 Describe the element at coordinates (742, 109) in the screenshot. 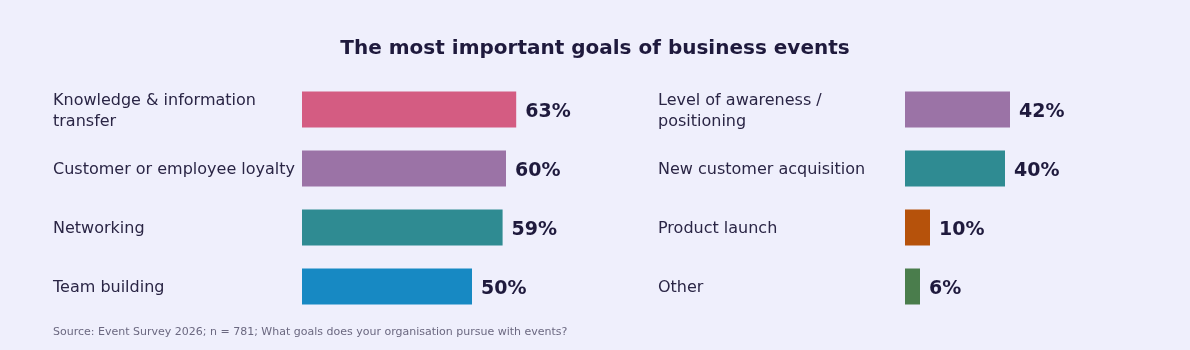

I see `y-tick-label: Level of awareness / positioning` at that location.